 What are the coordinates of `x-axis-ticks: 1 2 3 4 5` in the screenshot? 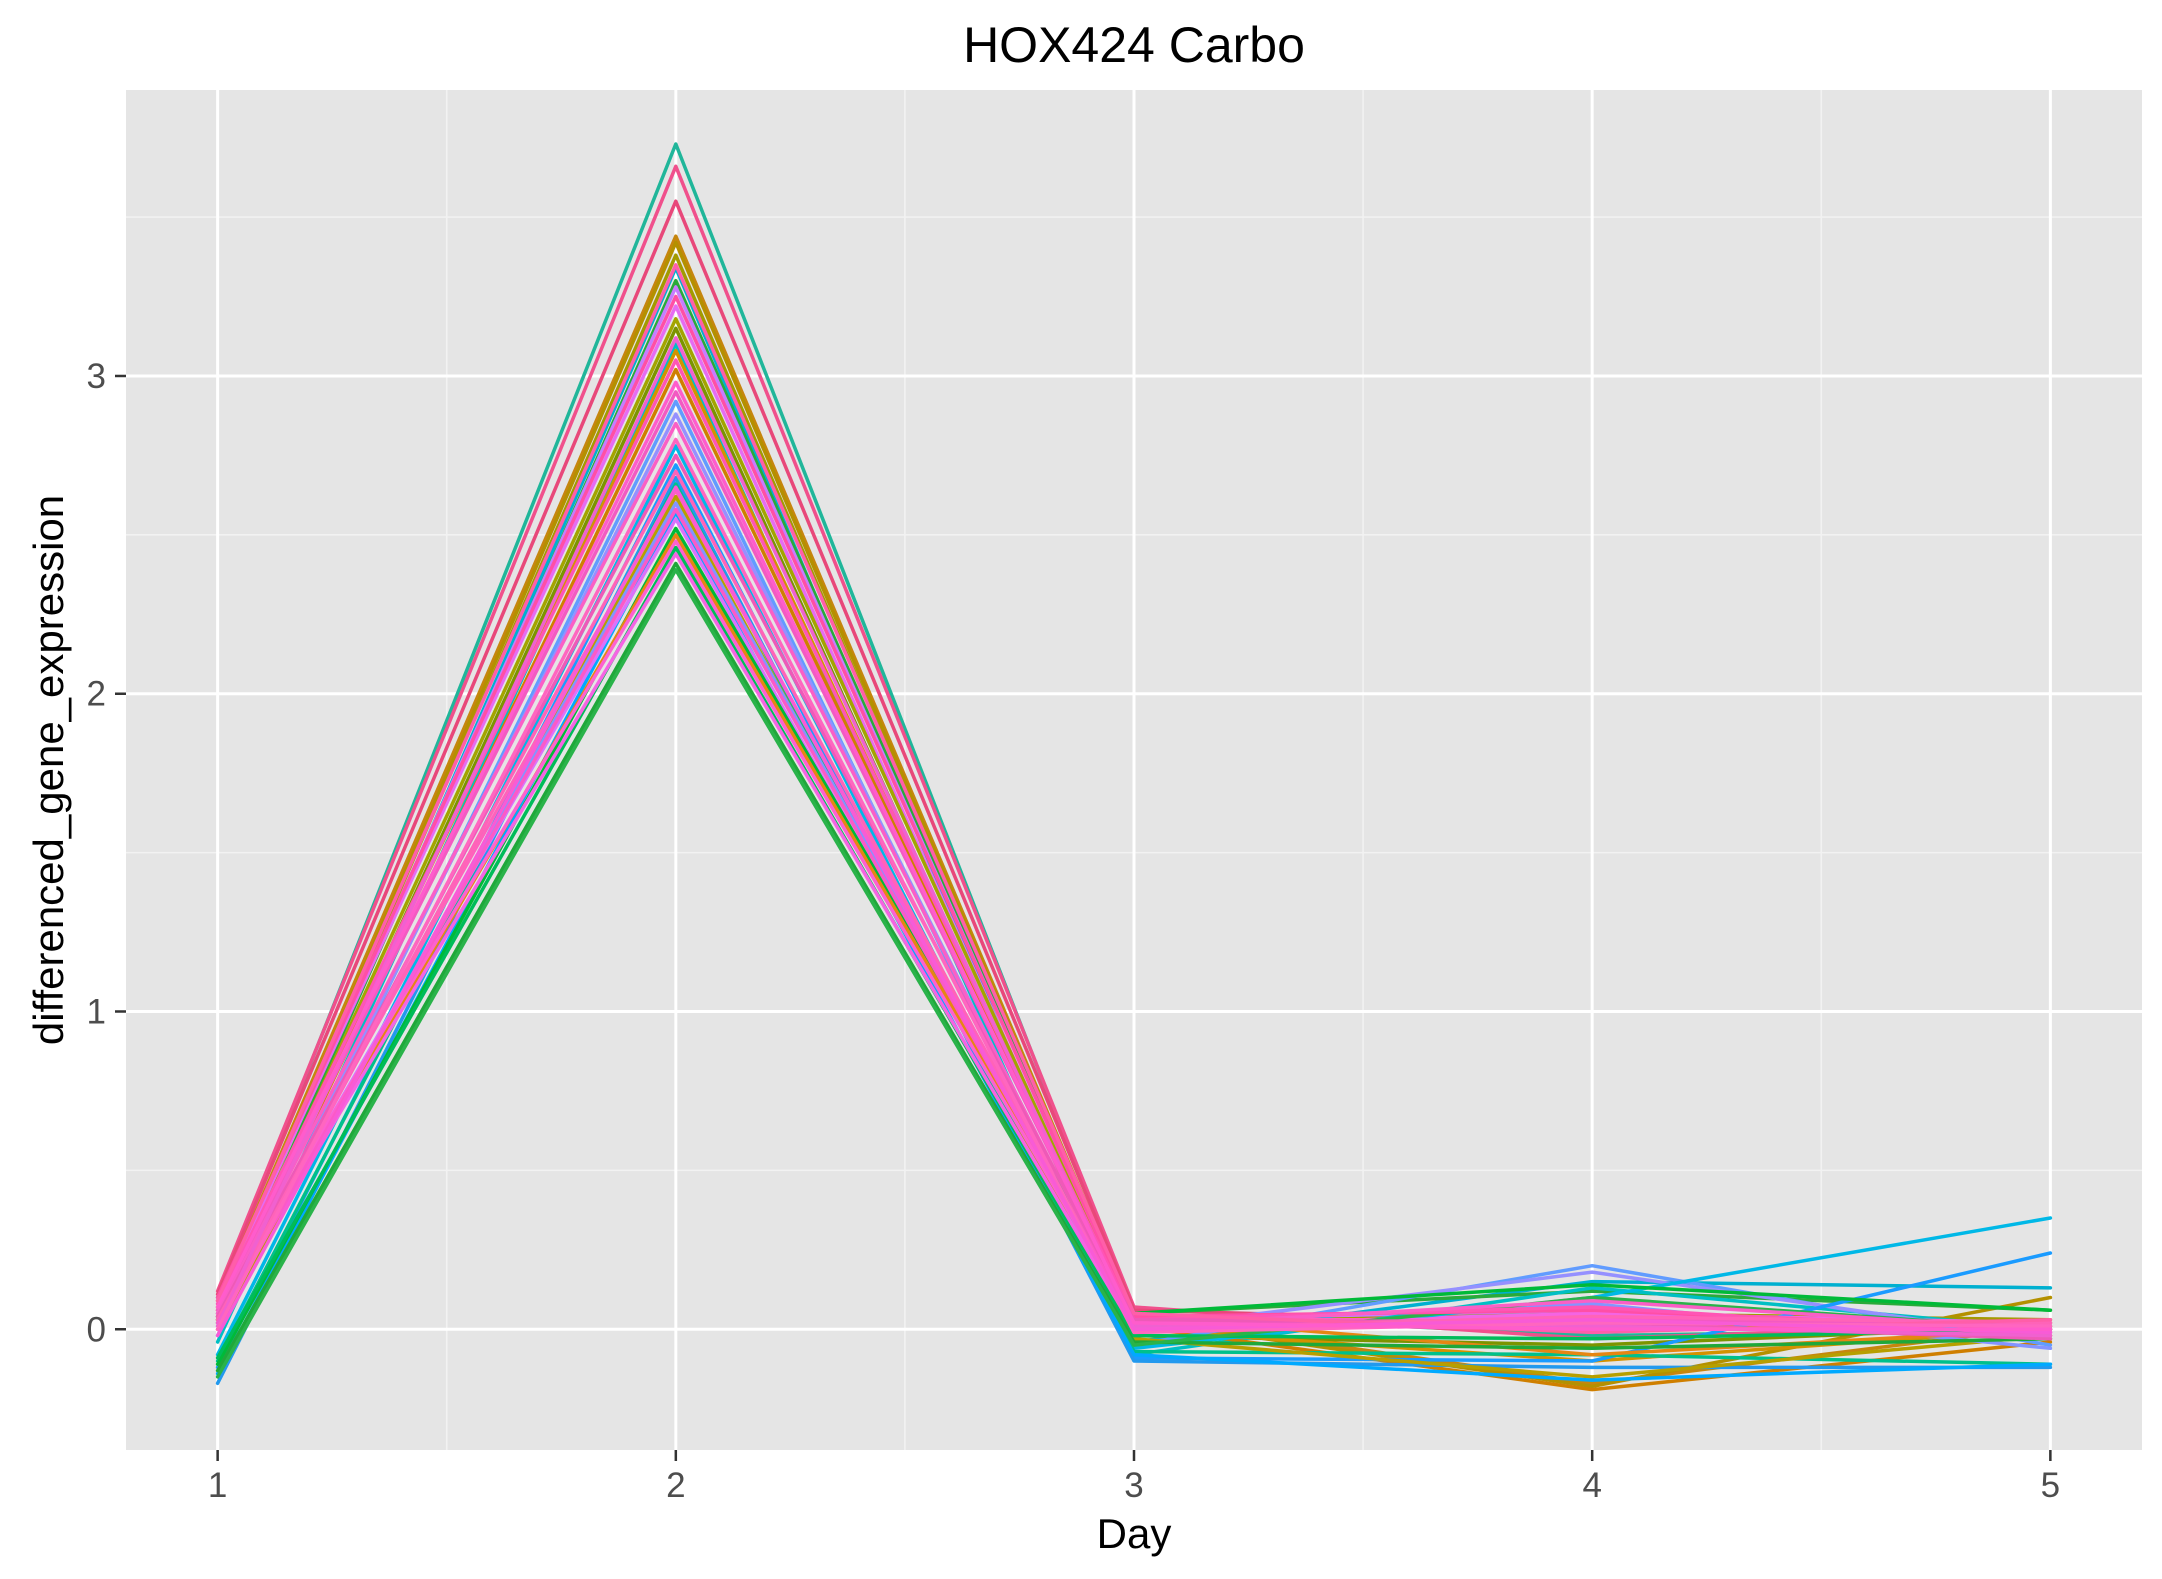 It's located at (1134, 1477).